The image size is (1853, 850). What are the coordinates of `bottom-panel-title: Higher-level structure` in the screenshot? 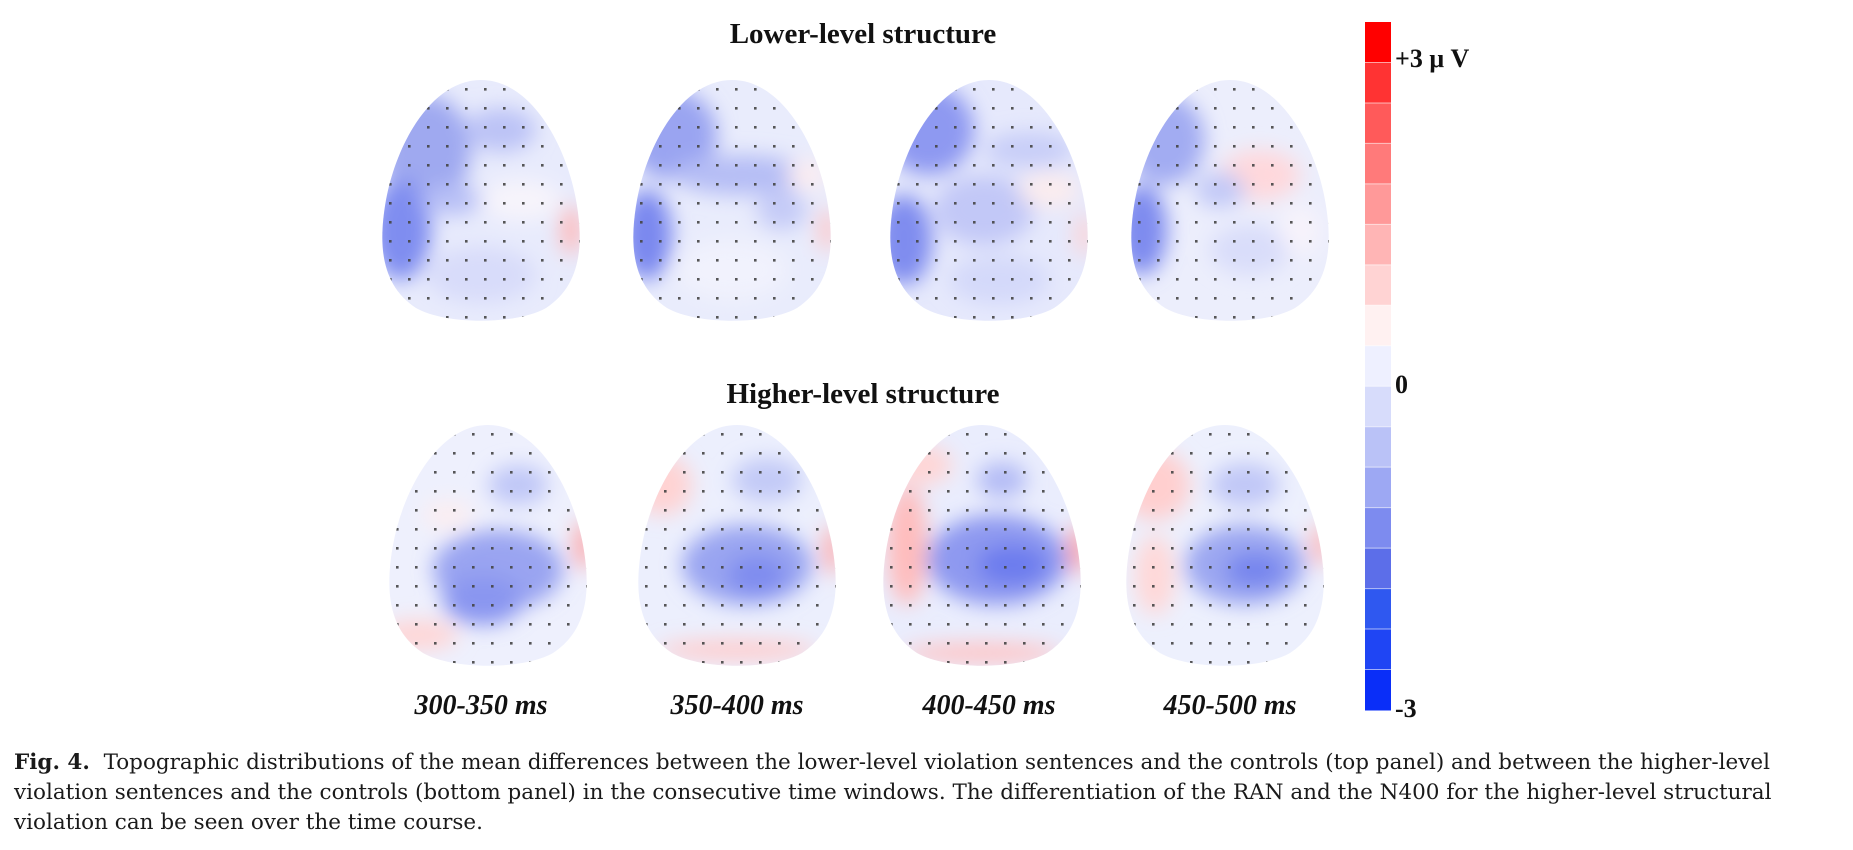 It's located at (863, 394).